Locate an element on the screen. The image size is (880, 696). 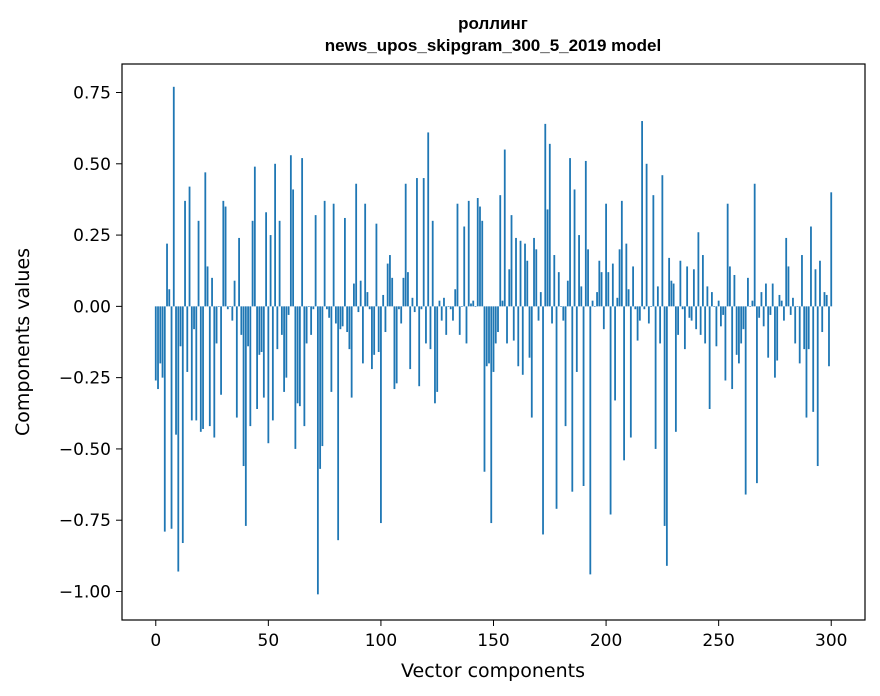
x-tick-label: 300 is located at coordinates (831, 641).